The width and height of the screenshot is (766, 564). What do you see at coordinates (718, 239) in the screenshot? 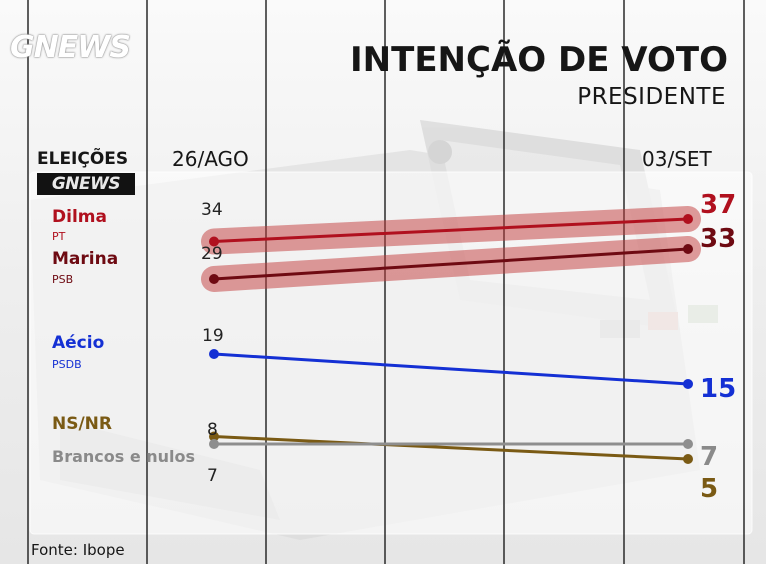
I see `end-value-marina: 33` at bounding box center [718, 239].